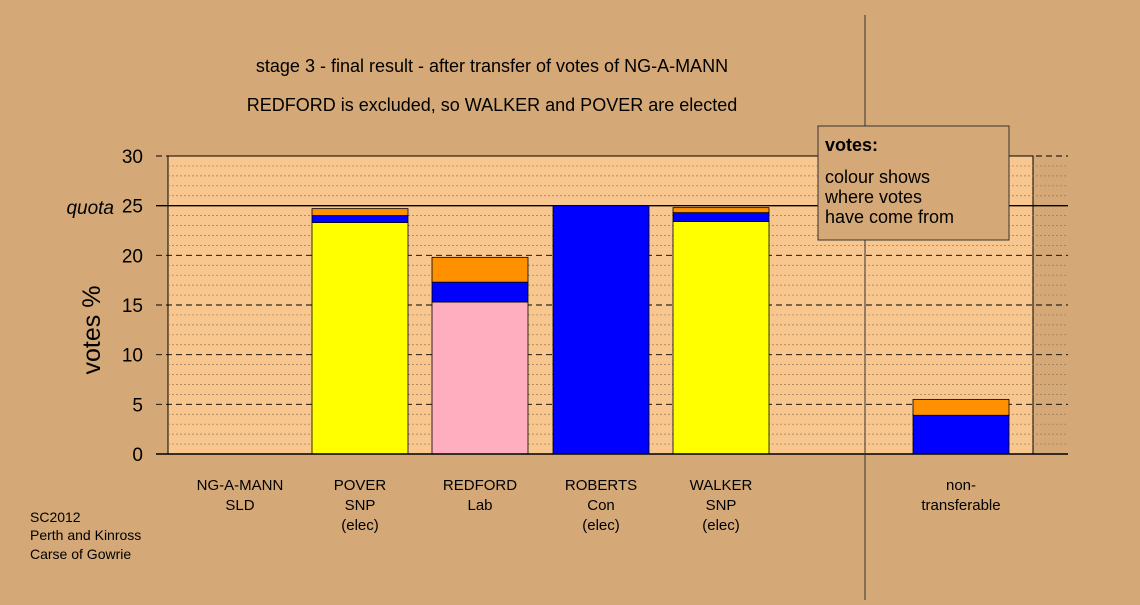 Image resolution: width=1140 pixels, height=605 pixels. Describe the element at coordinates (132, 356) in the screenshot. I see `y-tick-label: 10` at that location.